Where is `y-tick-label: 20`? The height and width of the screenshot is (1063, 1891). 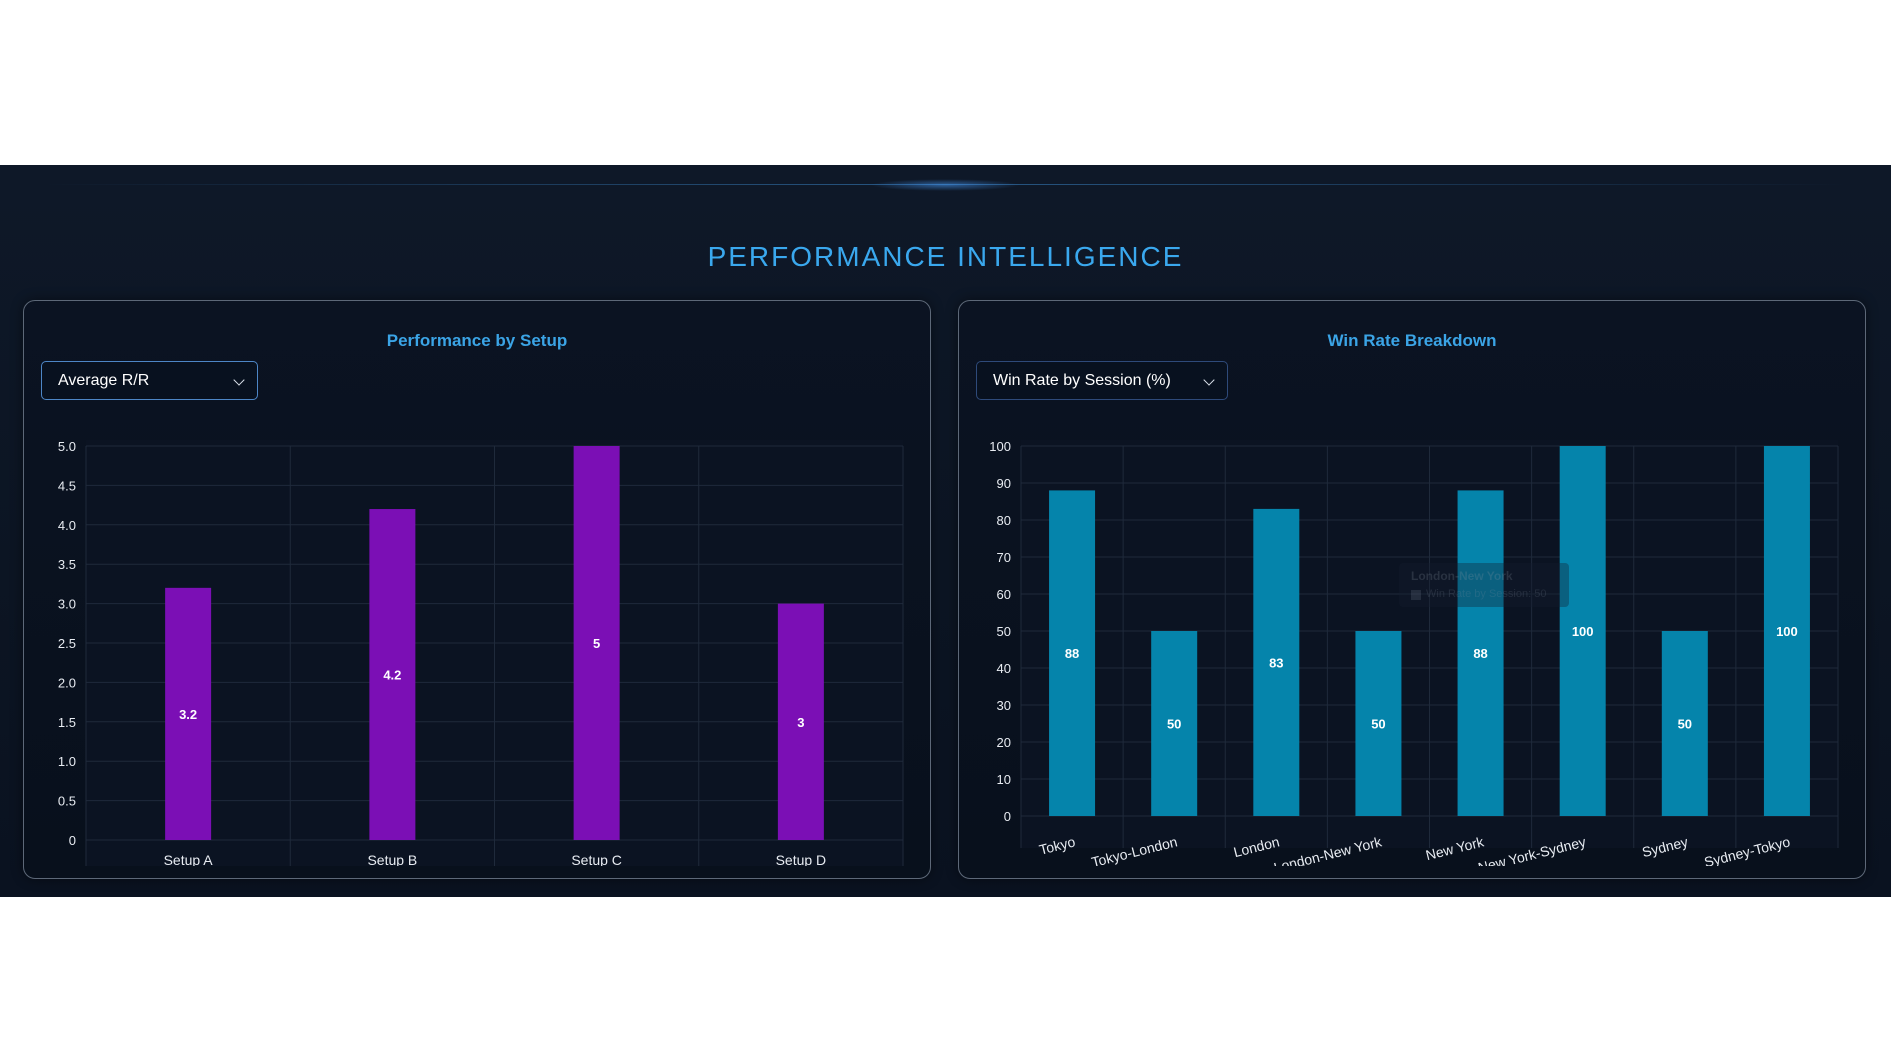 y-tick-label: 20 is located at coordinates (1004, 742).